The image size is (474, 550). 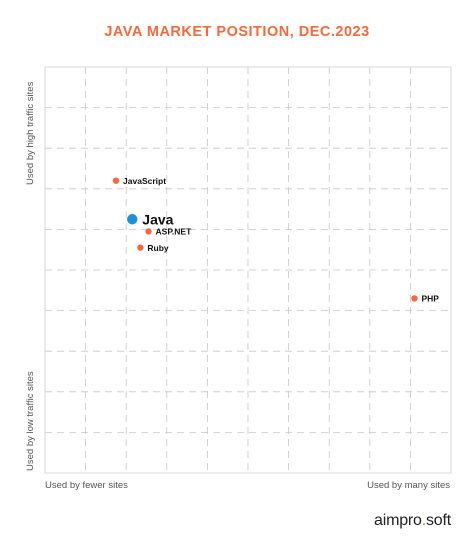 What do you see at coordinates (430, 299) in the screenshot?
I see `point-label-php: PHP` at bounding box center [430, 299].